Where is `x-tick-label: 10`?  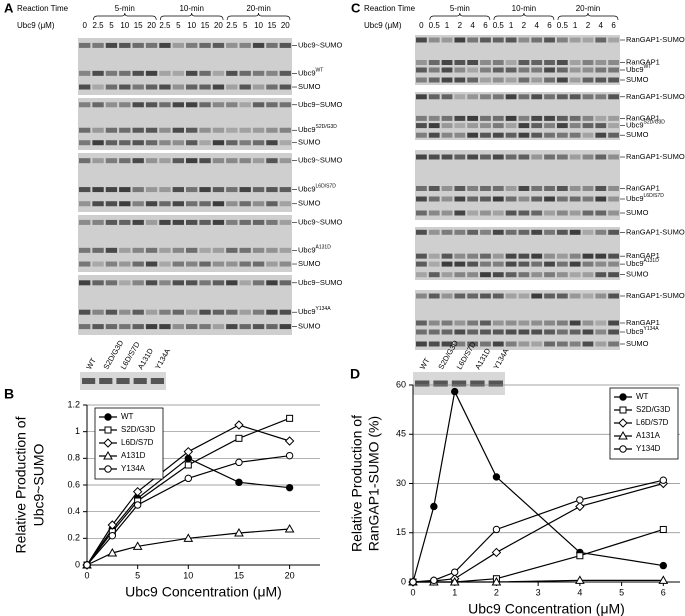
x-tick-label: 10 is located at coordinates (188, 575).